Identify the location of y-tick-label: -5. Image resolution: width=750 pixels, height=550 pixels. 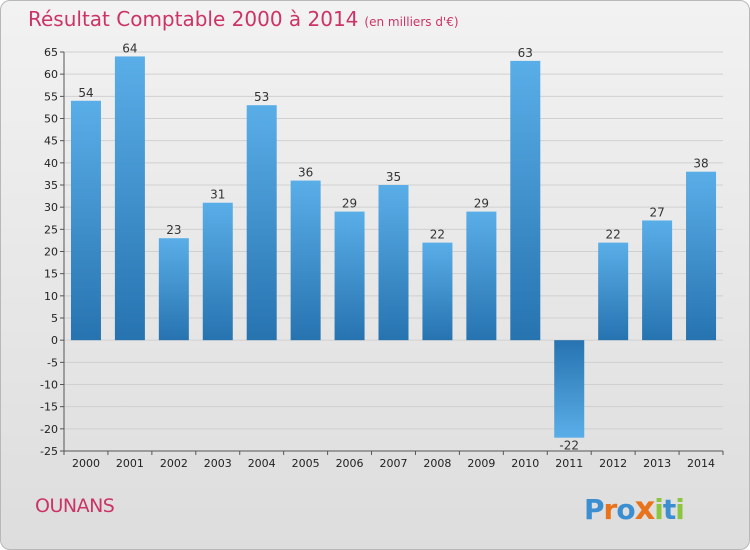
(52, 362).